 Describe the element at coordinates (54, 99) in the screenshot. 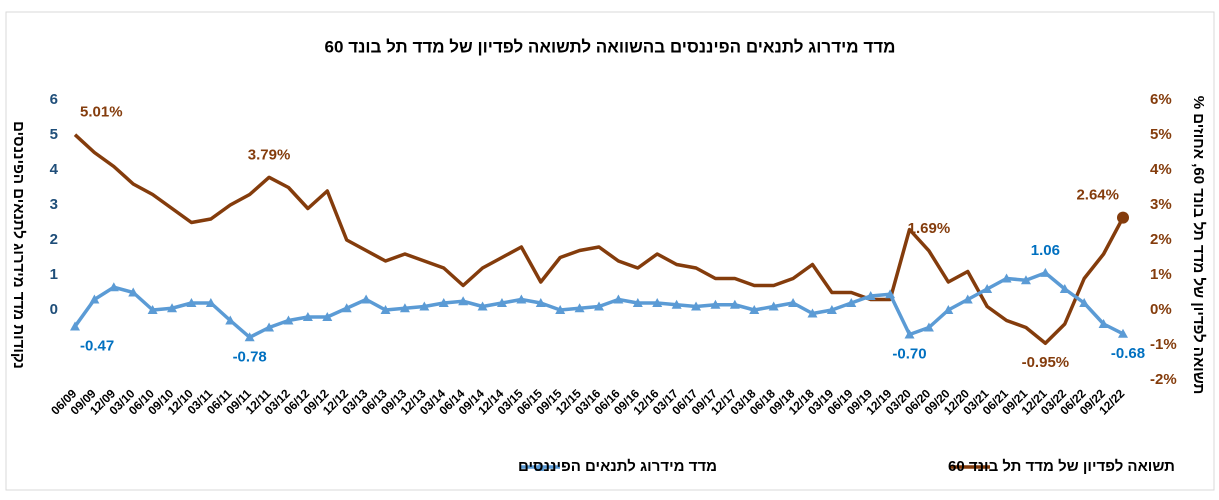

I see `y-tick-label: 6` at that location.